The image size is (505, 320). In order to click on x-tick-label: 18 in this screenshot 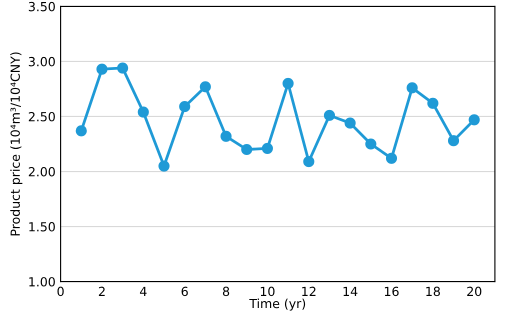, I will do `click(433, 291)`.